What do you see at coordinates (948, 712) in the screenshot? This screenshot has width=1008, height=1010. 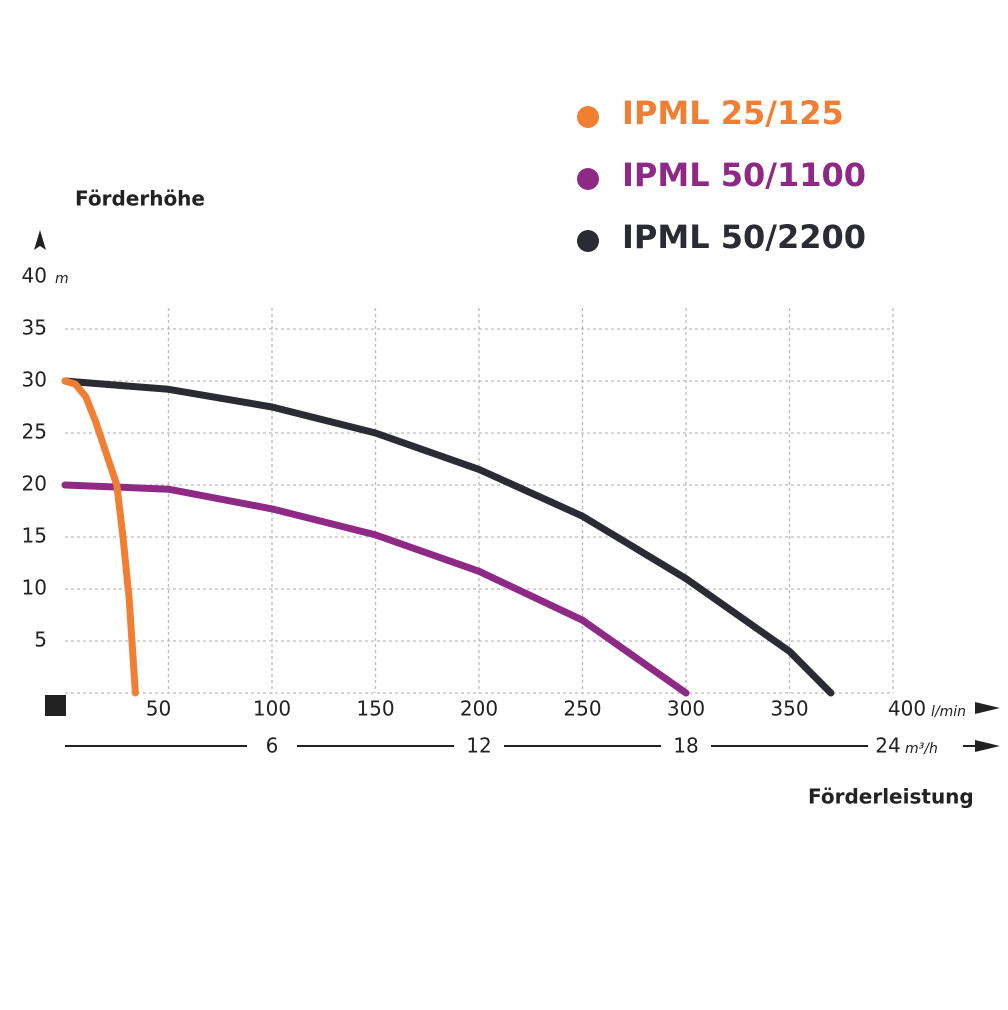 I see `x-unit: l/min` at bounding box center [948, 712].